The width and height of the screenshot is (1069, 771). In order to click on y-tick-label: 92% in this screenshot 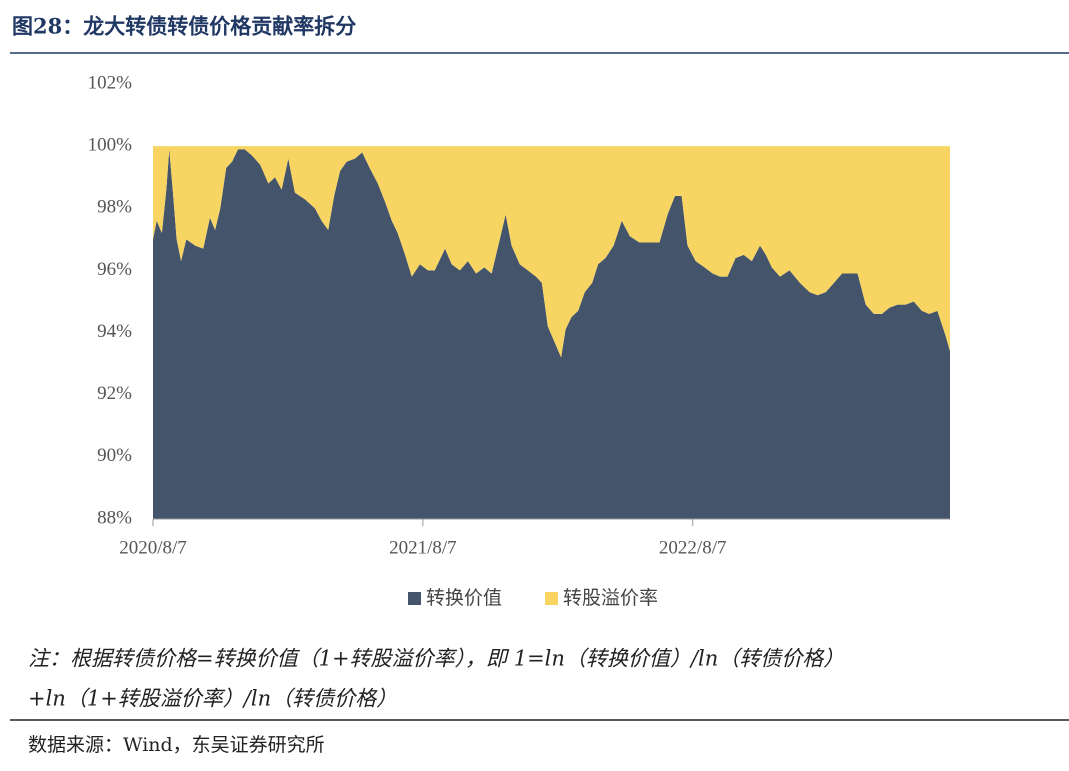, I will do `click(114, 393)`.